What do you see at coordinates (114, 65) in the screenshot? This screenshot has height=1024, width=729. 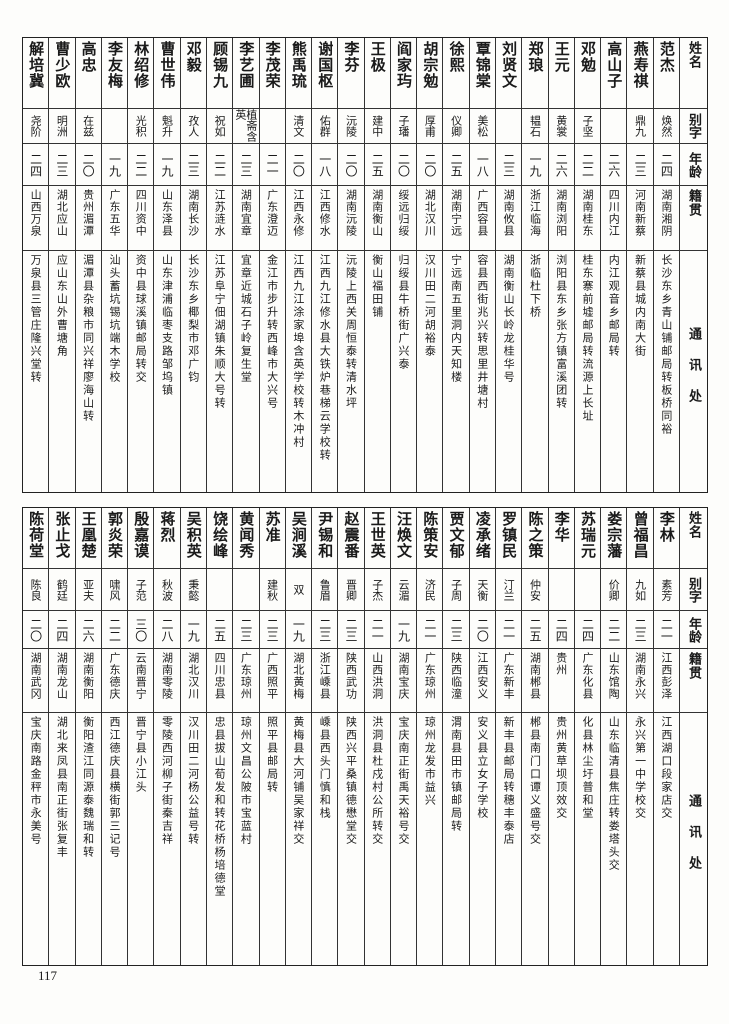 I see `name-text: 李友梅` at bounding box center [114, 65].